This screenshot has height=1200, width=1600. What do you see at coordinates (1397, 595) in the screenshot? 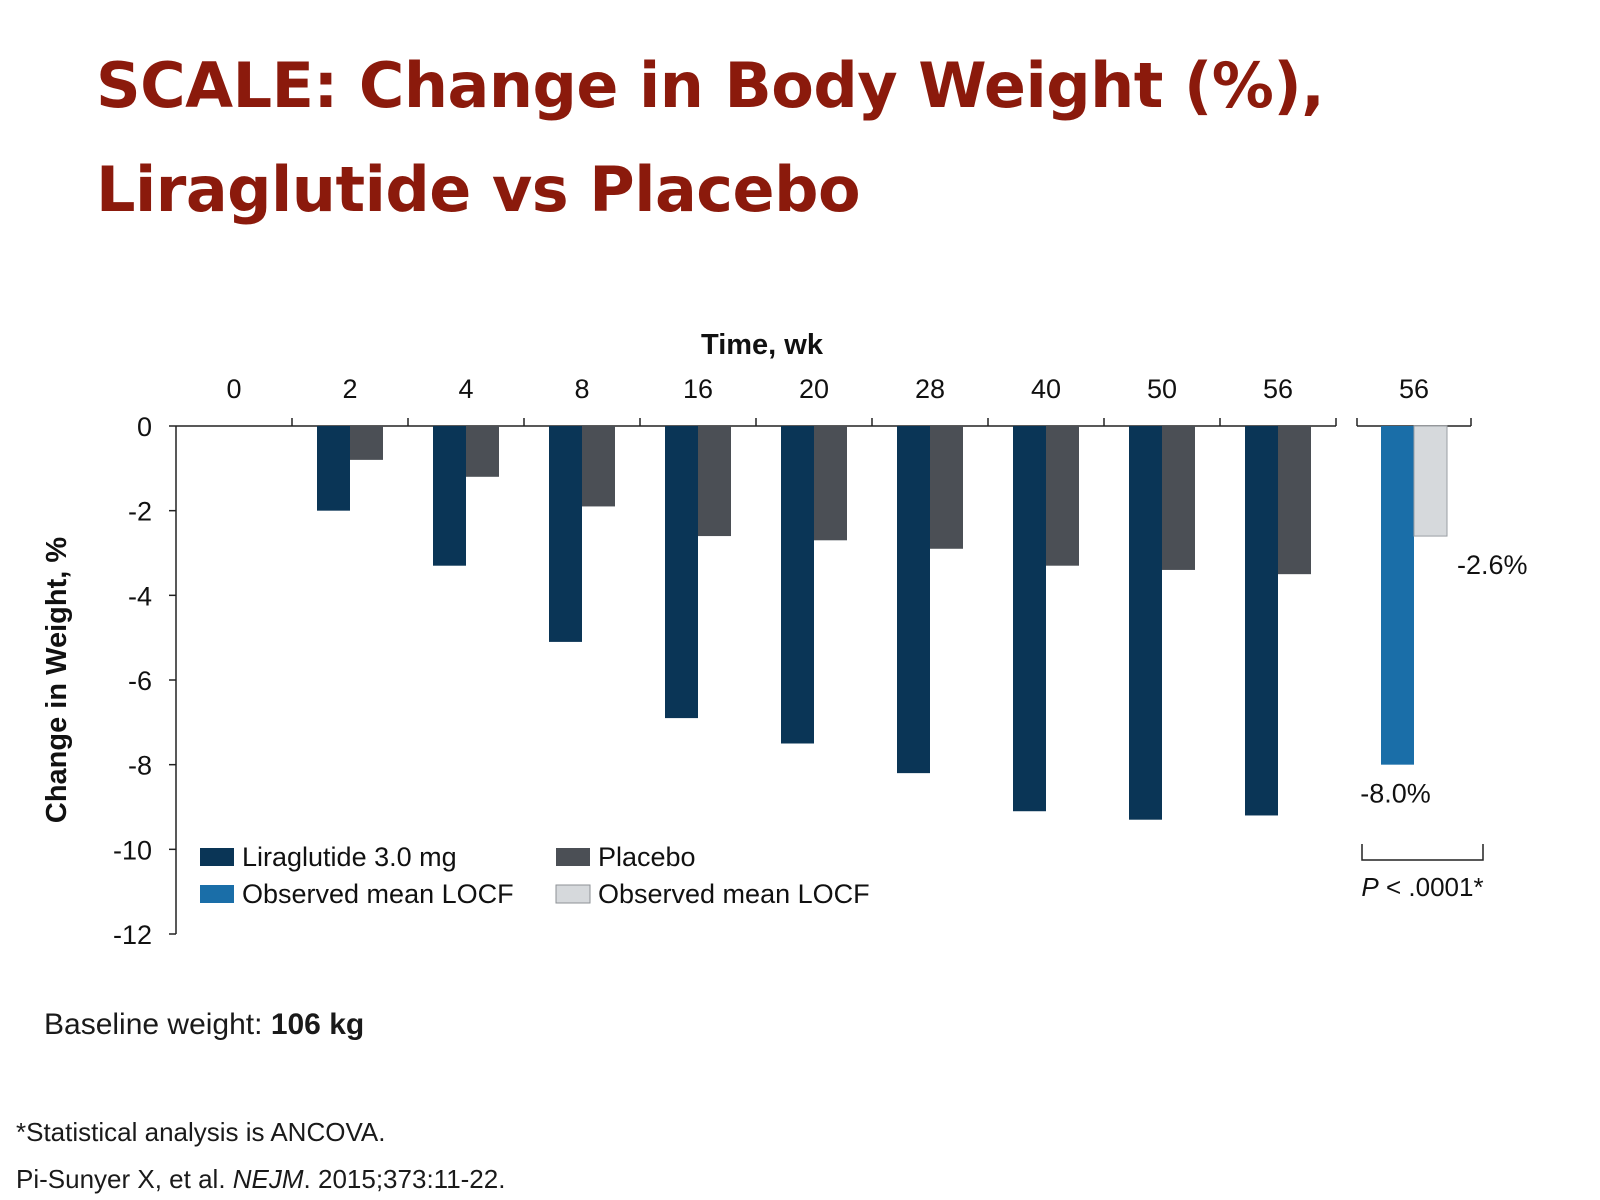
I see `liraglutide-locf-bar` at bounding box center [1397, 595].